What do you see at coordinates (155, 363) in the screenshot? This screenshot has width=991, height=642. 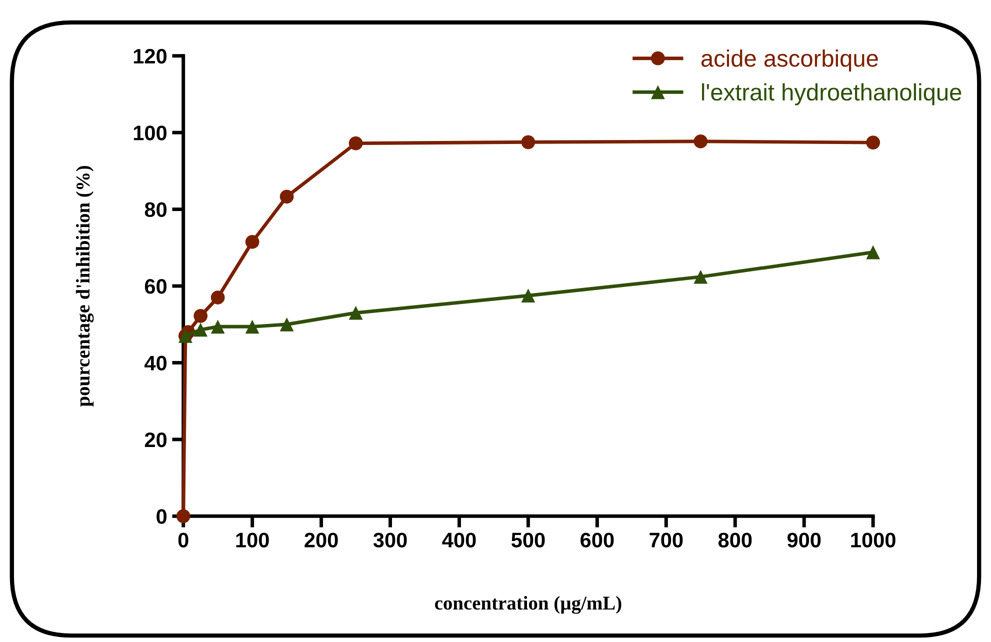 I see `y-tick-label: 40` at bounding box center [155, 363].